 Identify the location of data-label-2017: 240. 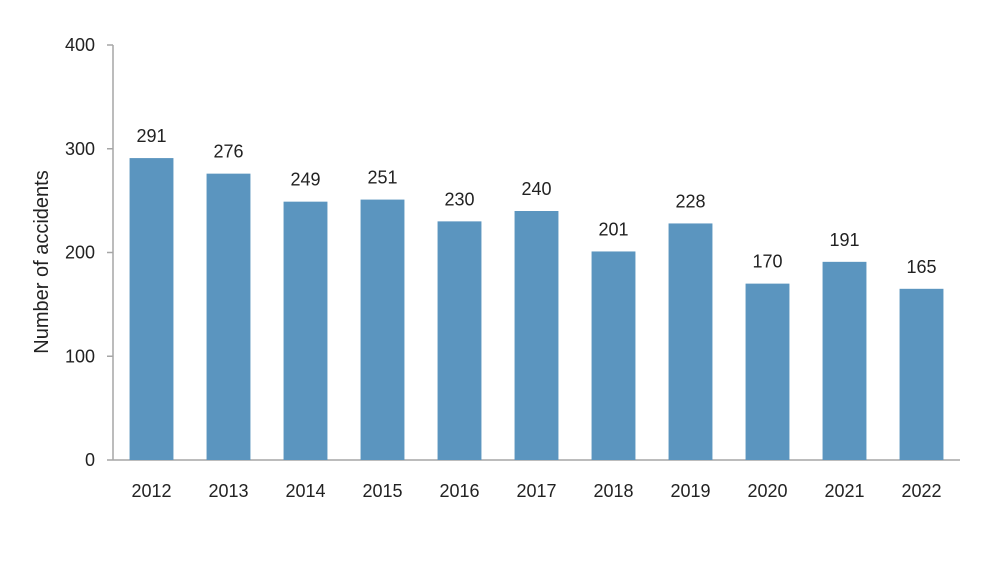
(536, 189).